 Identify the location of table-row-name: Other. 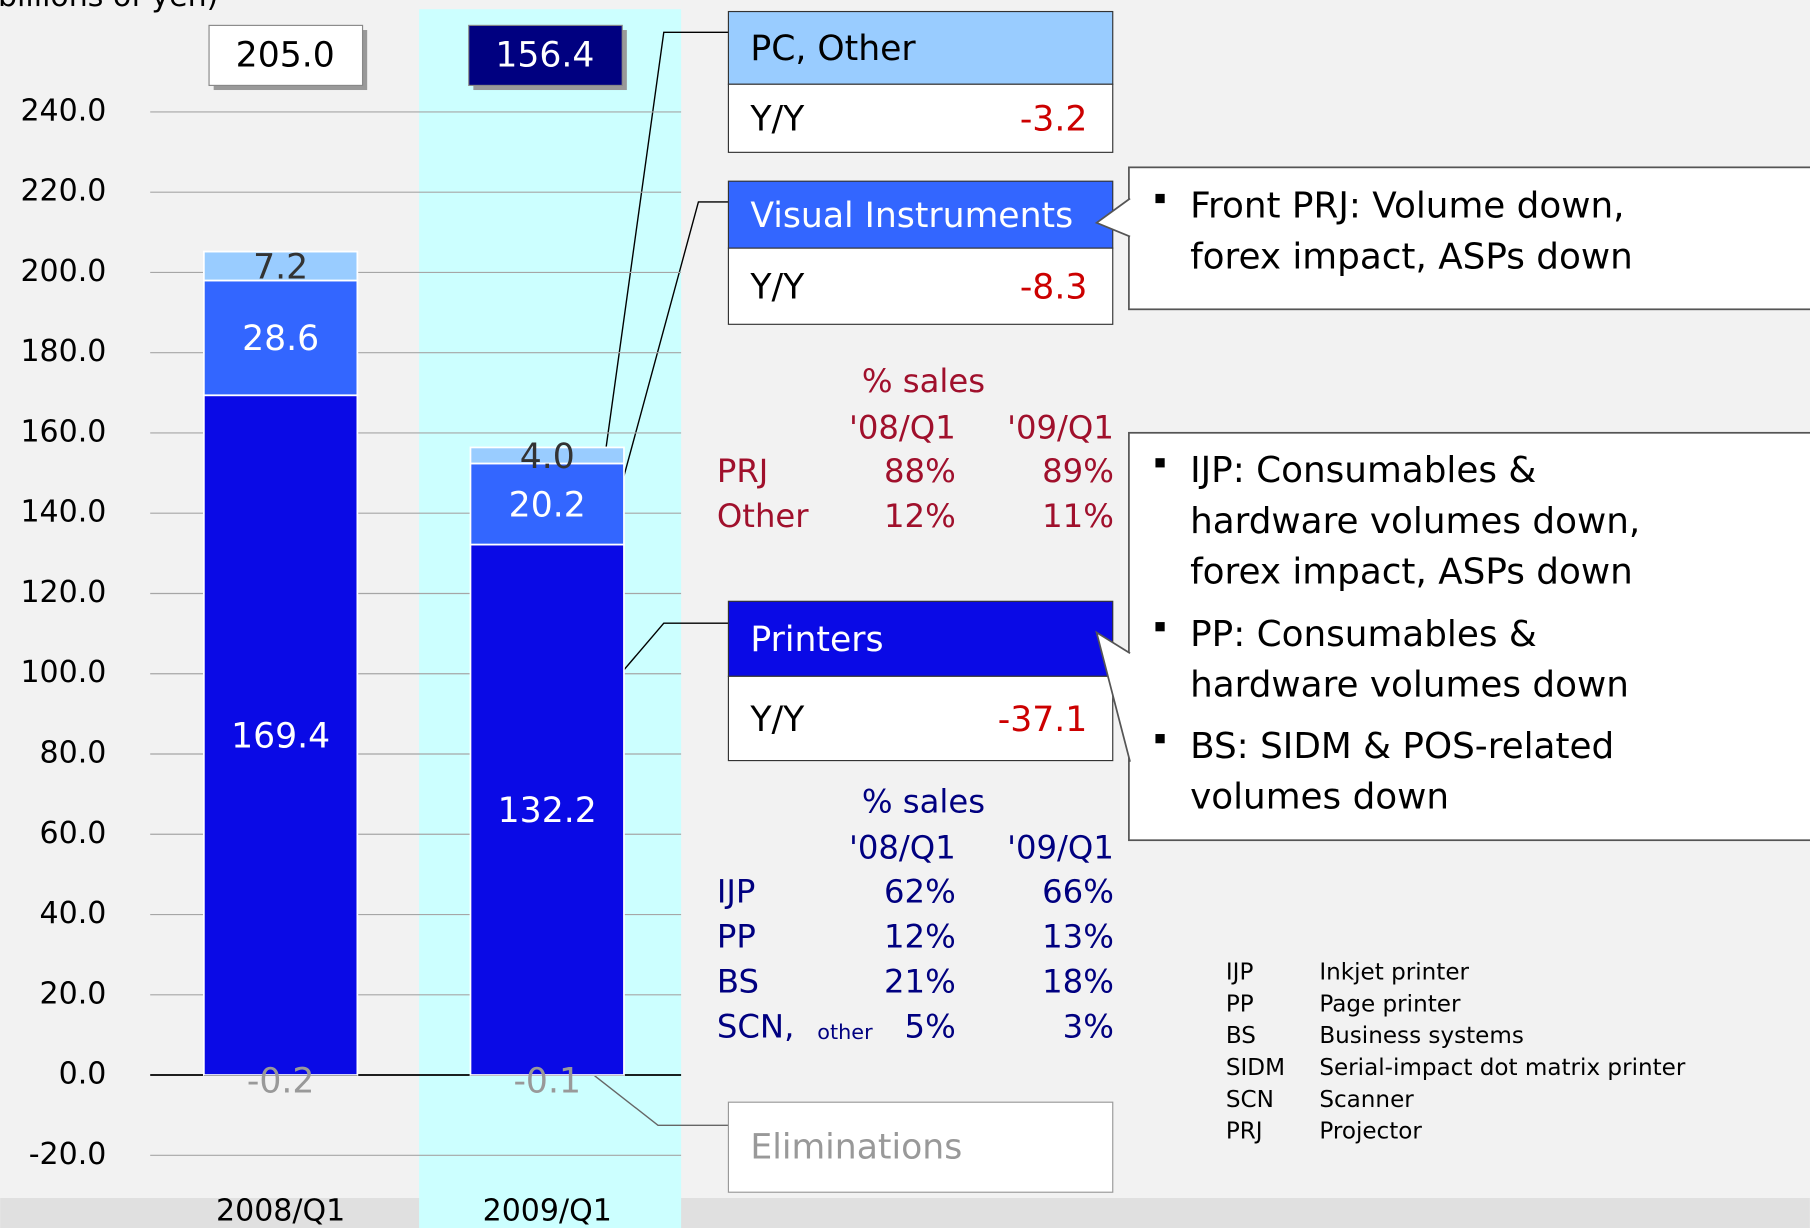
(763, 516).